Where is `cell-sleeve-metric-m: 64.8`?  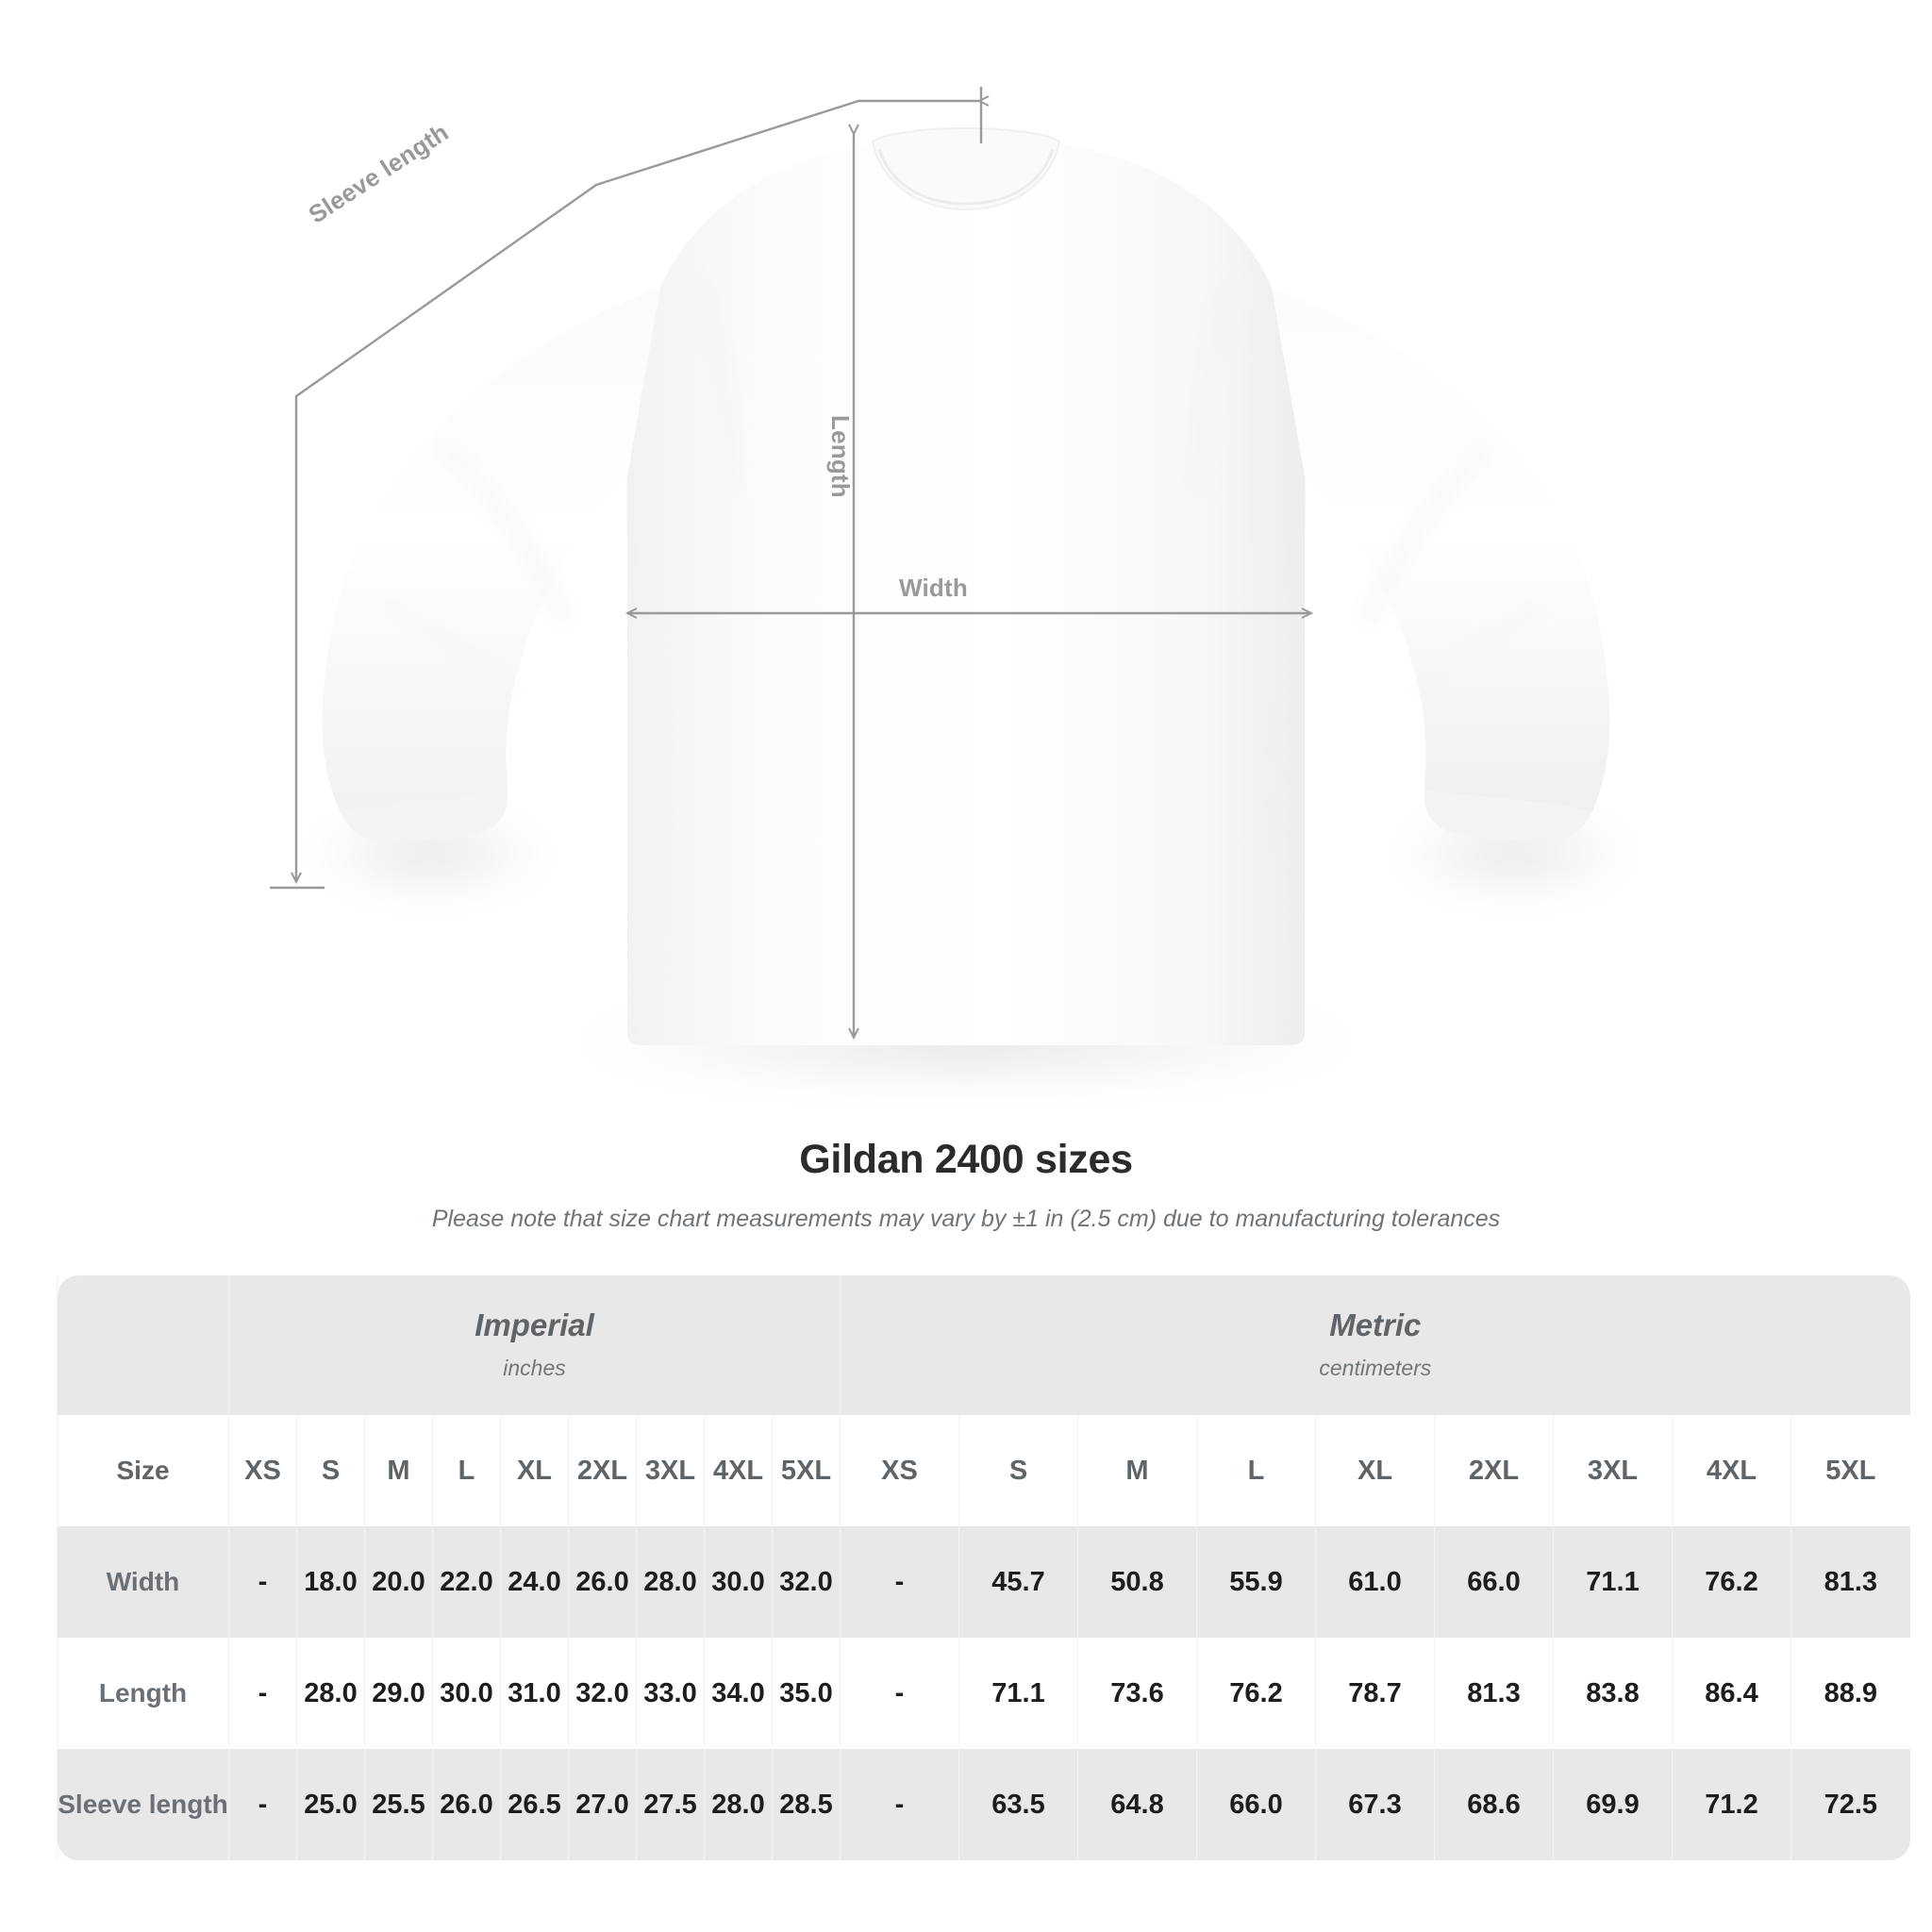
cell-sleeve-metric-m: 64.8 is located at coordinates (1137, 1804).